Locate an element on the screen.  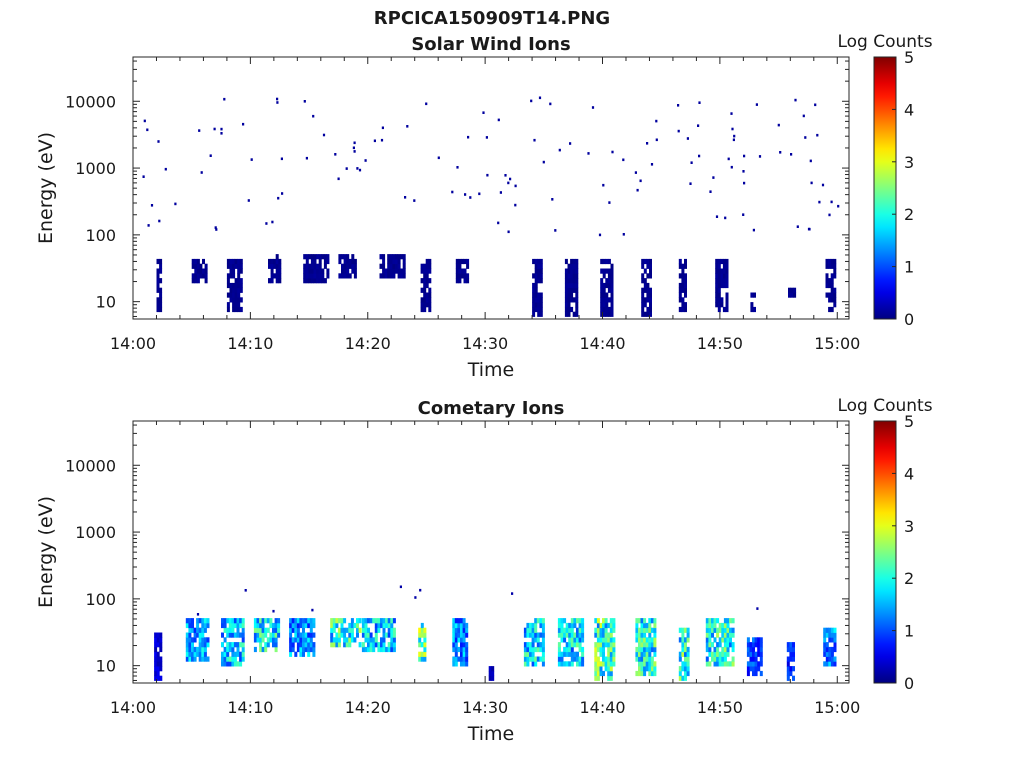
x-tick-label: 14:20 is located at coordinates (368, 707).